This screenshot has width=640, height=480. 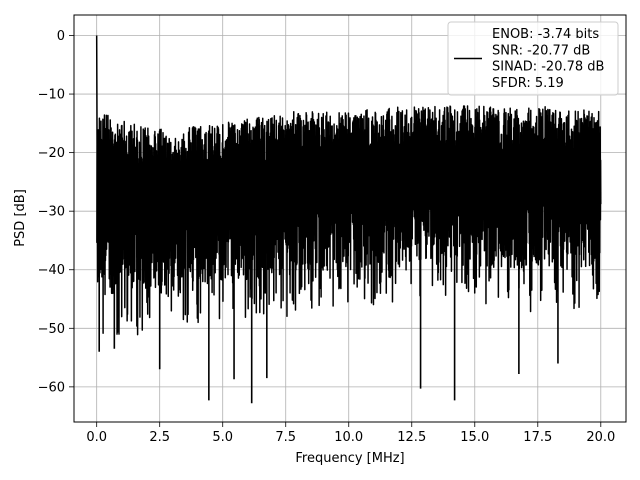 I want to click on x-tick-label: 20.0, so click(x=600, y=437).